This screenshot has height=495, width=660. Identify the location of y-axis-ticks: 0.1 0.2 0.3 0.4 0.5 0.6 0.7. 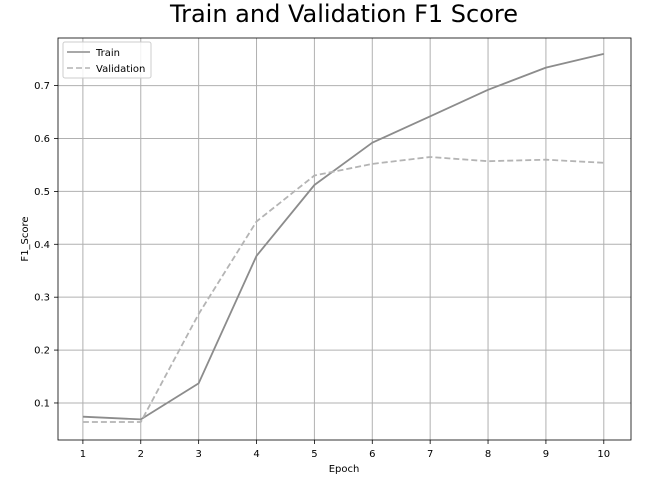
(46, 245).